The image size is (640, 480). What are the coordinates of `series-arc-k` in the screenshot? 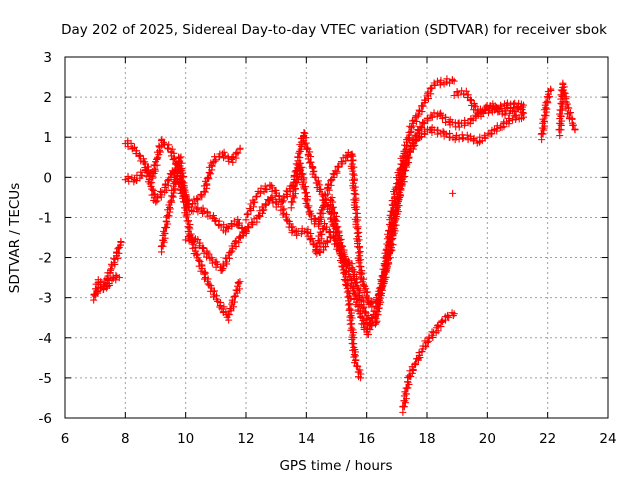 It's located at (489, 103).